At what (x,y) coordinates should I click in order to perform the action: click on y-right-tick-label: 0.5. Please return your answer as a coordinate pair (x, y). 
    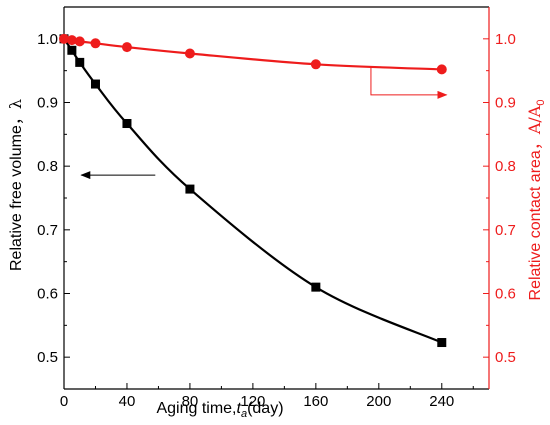
    Looking at the image, I should click on (505, 357).